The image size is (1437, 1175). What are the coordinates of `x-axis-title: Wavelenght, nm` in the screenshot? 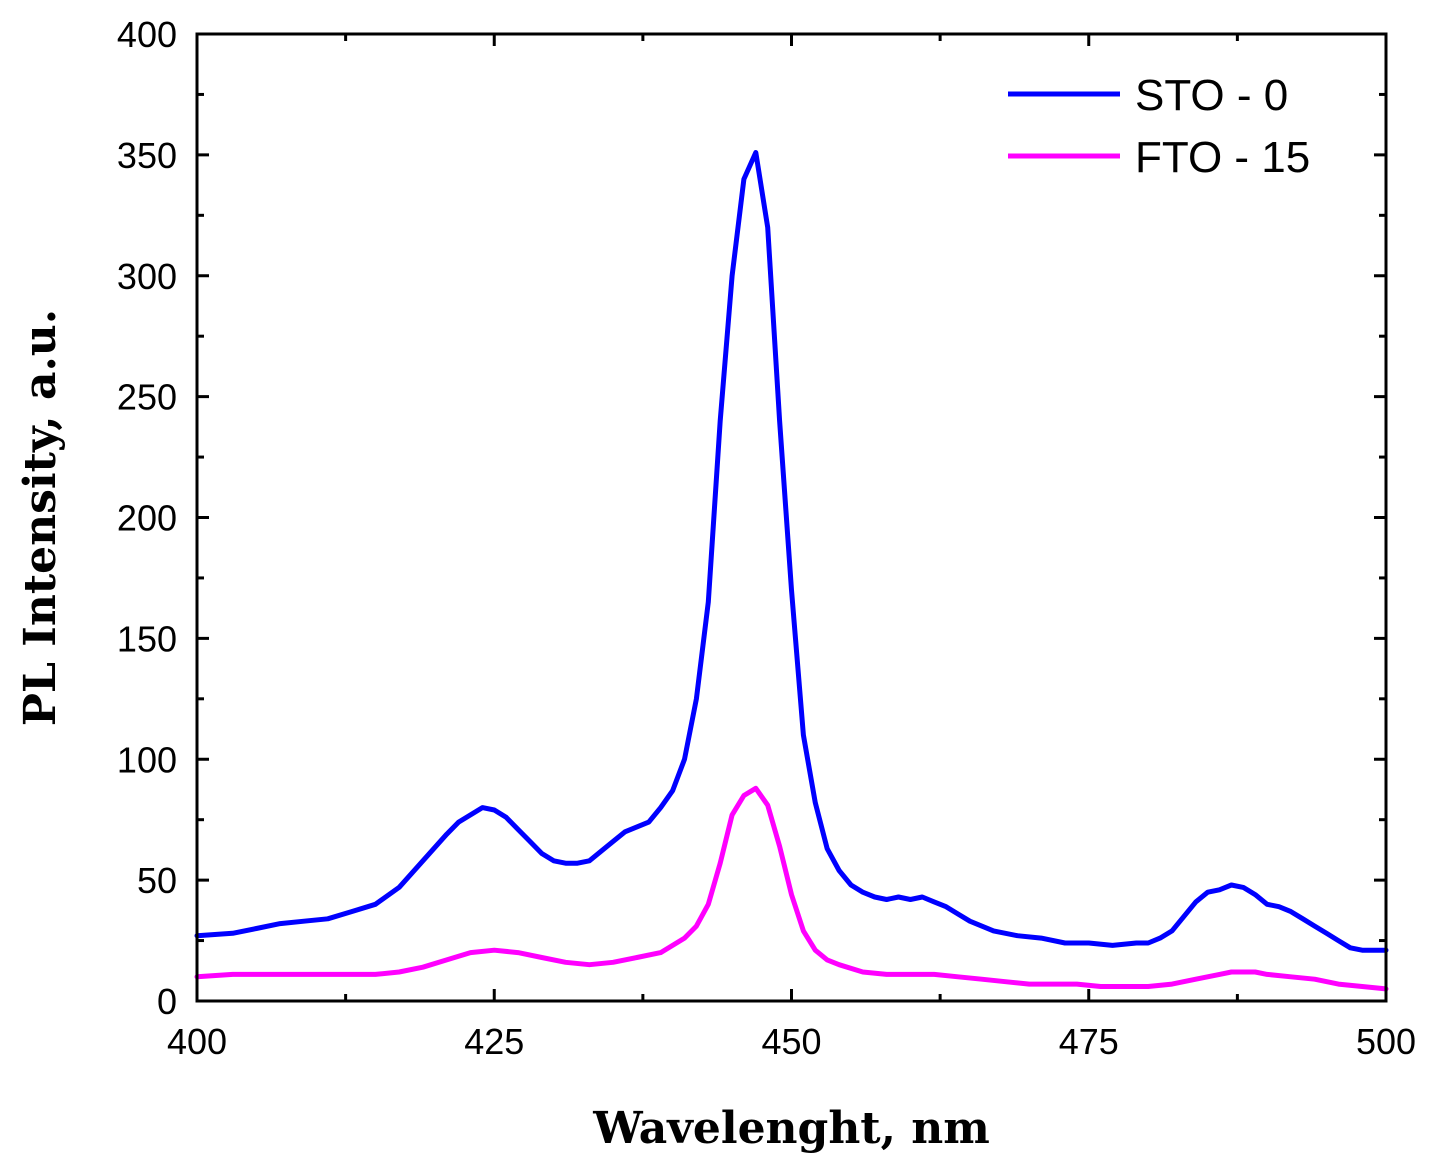 It's located at (791, 1128).